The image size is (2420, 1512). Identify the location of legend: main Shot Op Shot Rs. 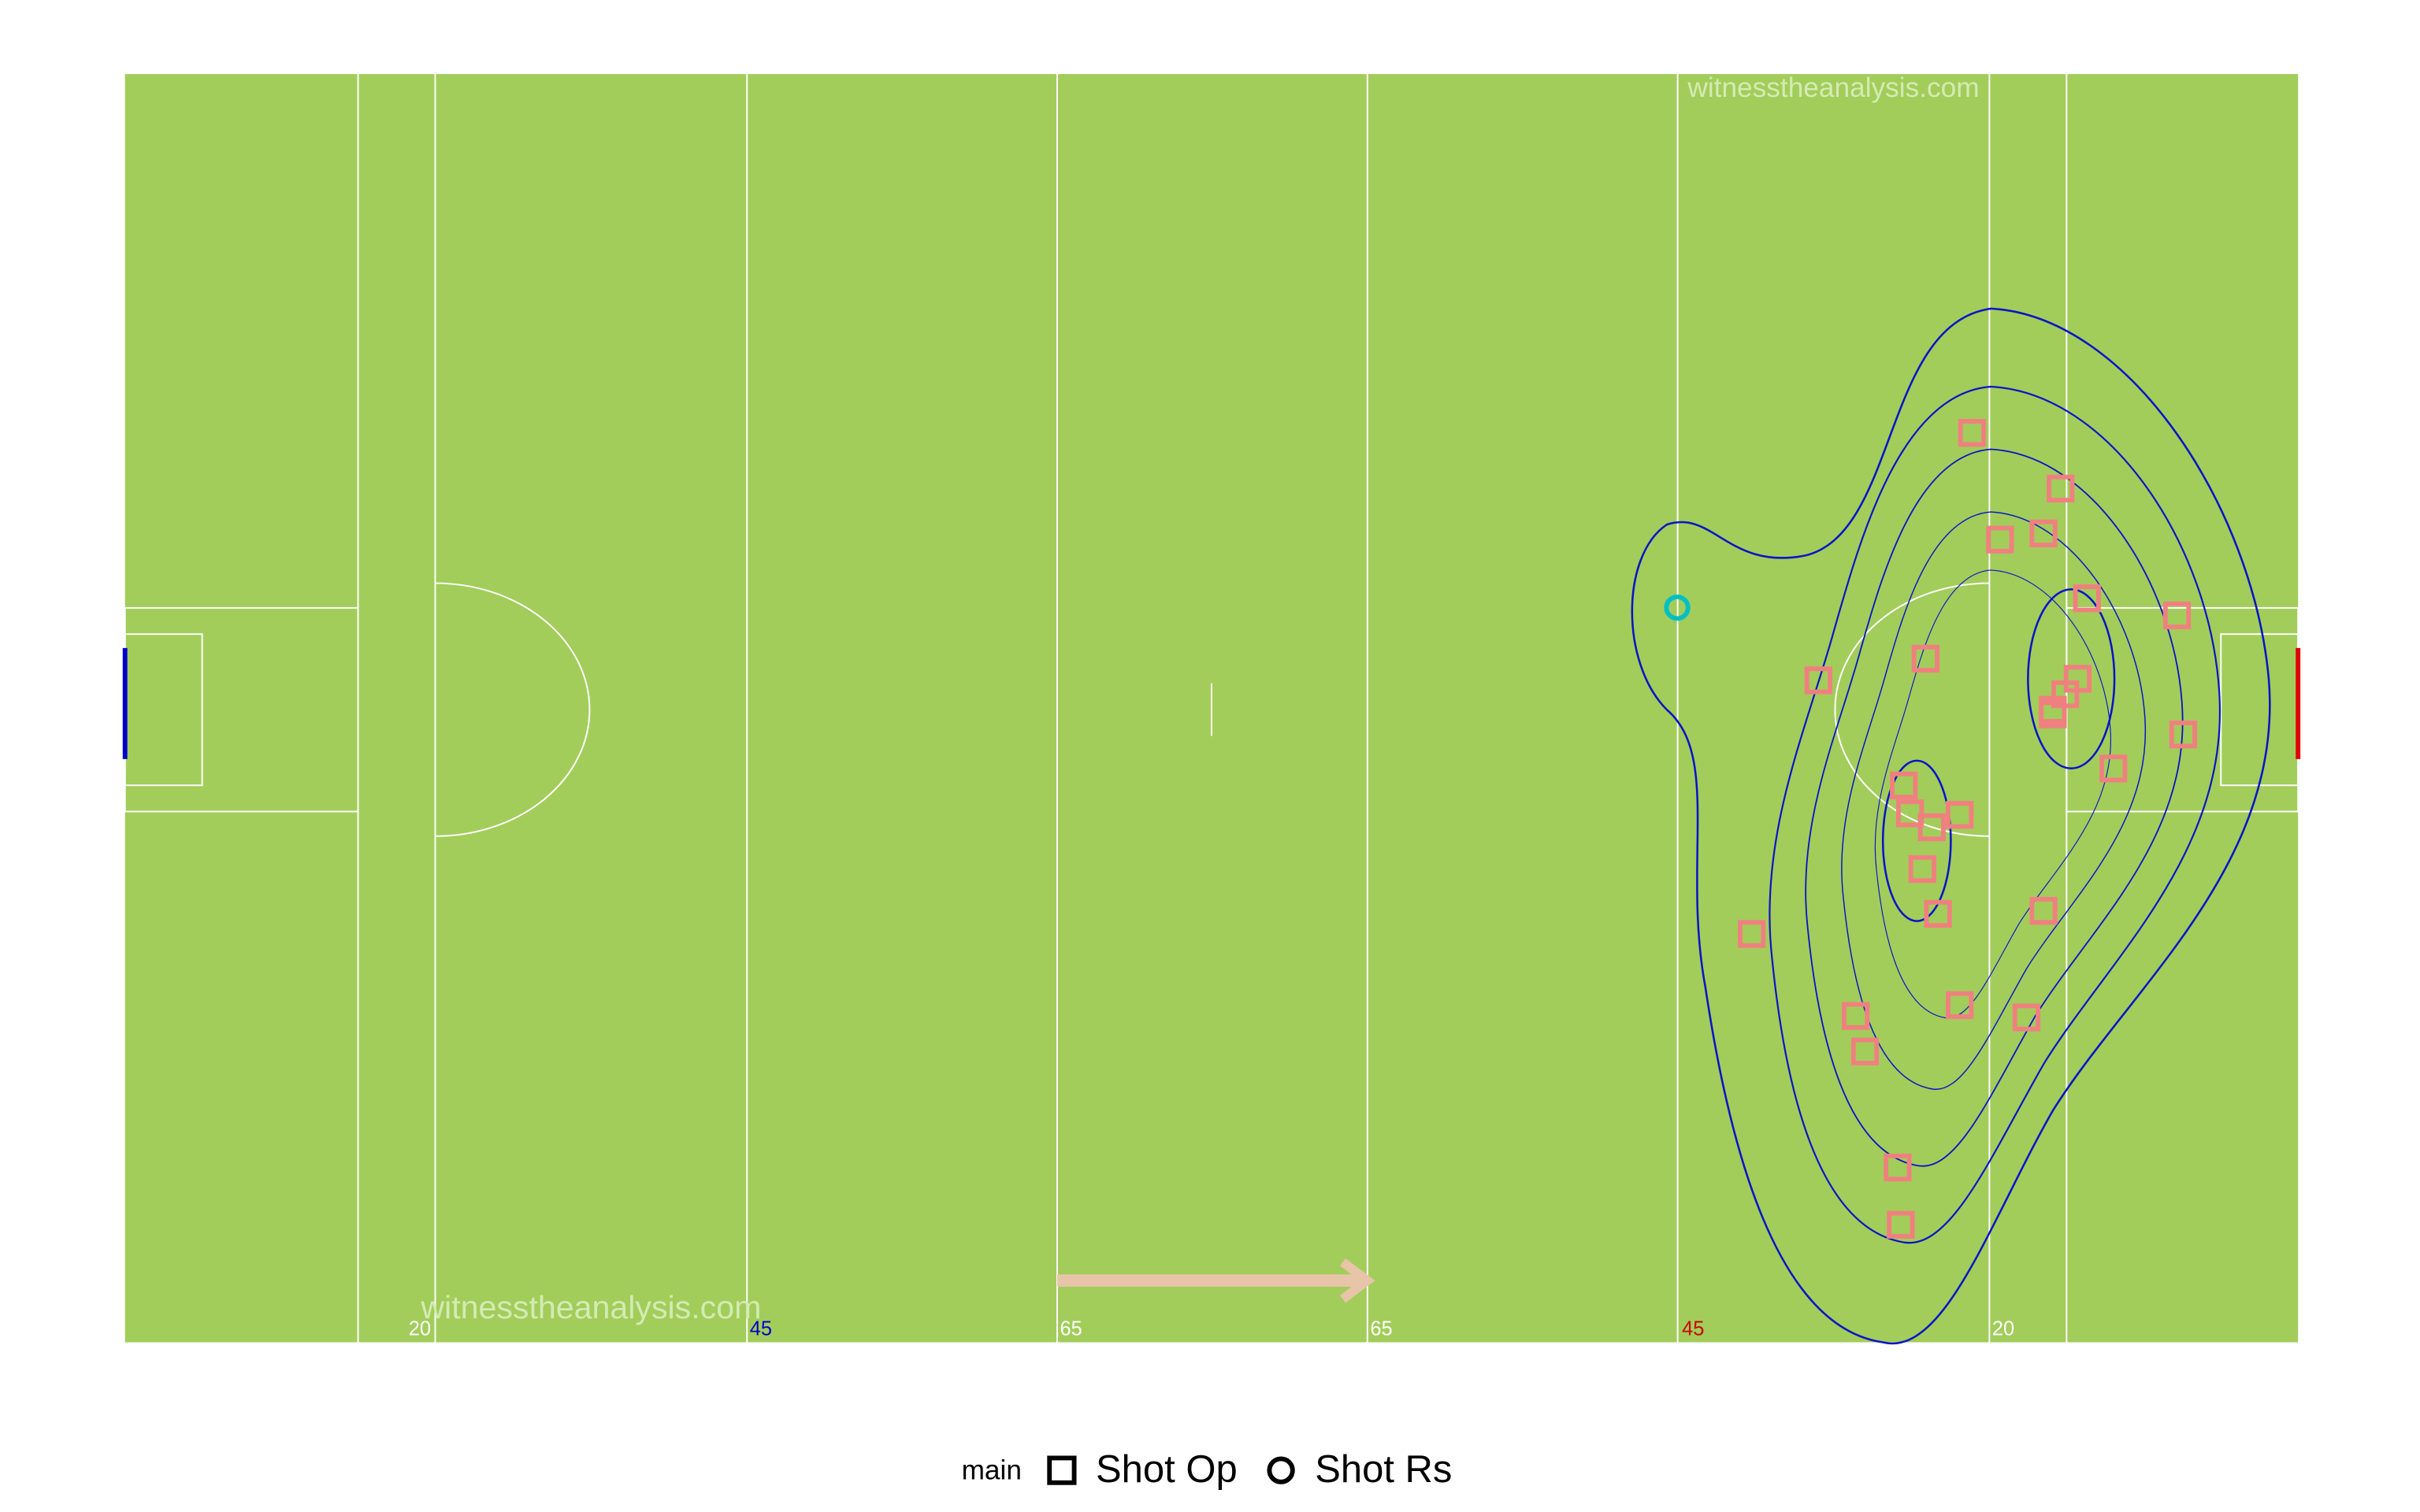
(1207, 1469).